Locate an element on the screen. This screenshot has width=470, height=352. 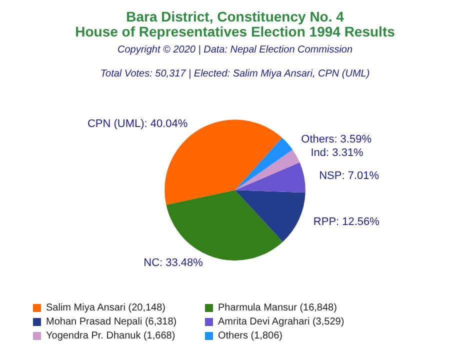
chart-title: Bara District, Constituency No. 4 House of Representatives Election 1994 Results is located at coordinates (235, 24).